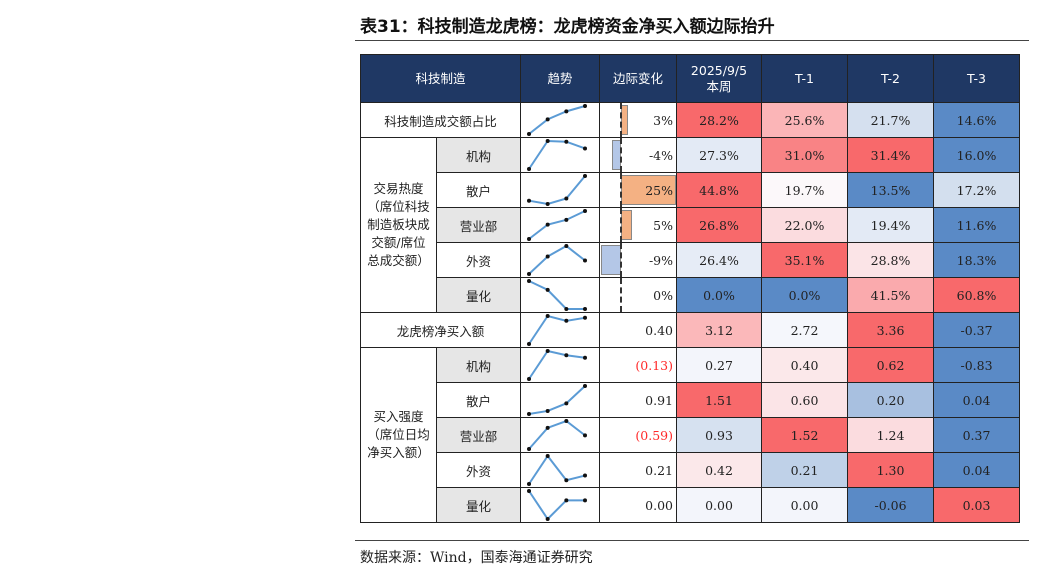 Image resolution: width=1037 pixels, height=571 pixels. What do you see at coordinates (692, 40) in the screenshot?
I see `title-divider` at bounding box center [692, 40].